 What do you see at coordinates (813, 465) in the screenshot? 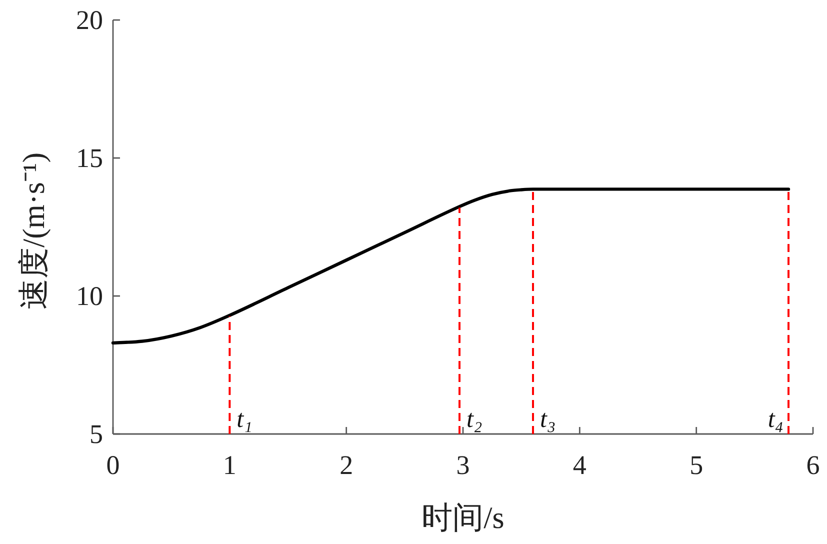
I see `x-tick-label: 6` at bounding box center [813, 465].